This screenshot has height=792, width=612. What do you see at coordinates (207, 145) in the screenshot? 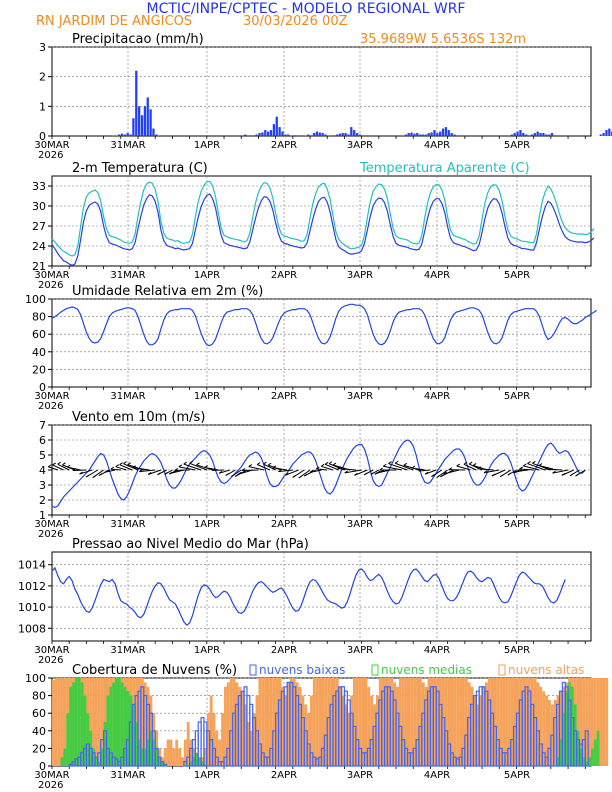
I see `x-day-label: 1APR` at bounding box center [207, 145].